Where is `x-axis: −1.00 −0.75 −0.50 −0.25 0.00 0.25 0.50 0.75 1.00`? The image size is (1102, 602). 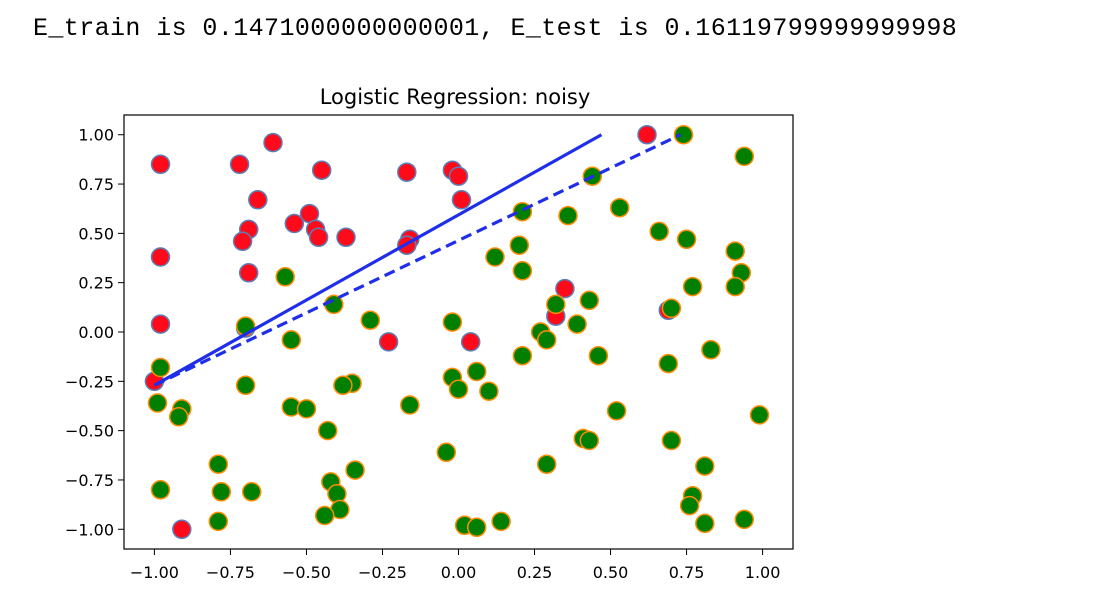
x-axis: −1.00 −0.75 −0.50 −0.25 0.00 0.25 0.50 0.75 1.00 is located at coordinates (455, 565).